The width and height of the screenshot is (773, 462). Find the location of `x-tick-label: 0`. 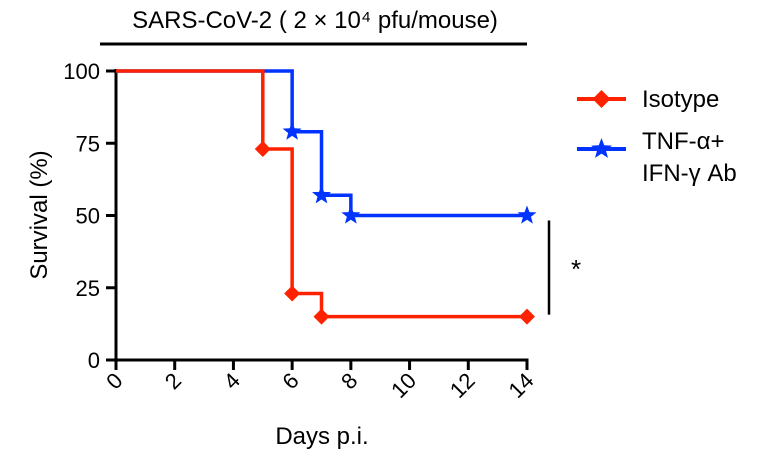

x-tick-label: 0 is located at coordinates (114, 381).